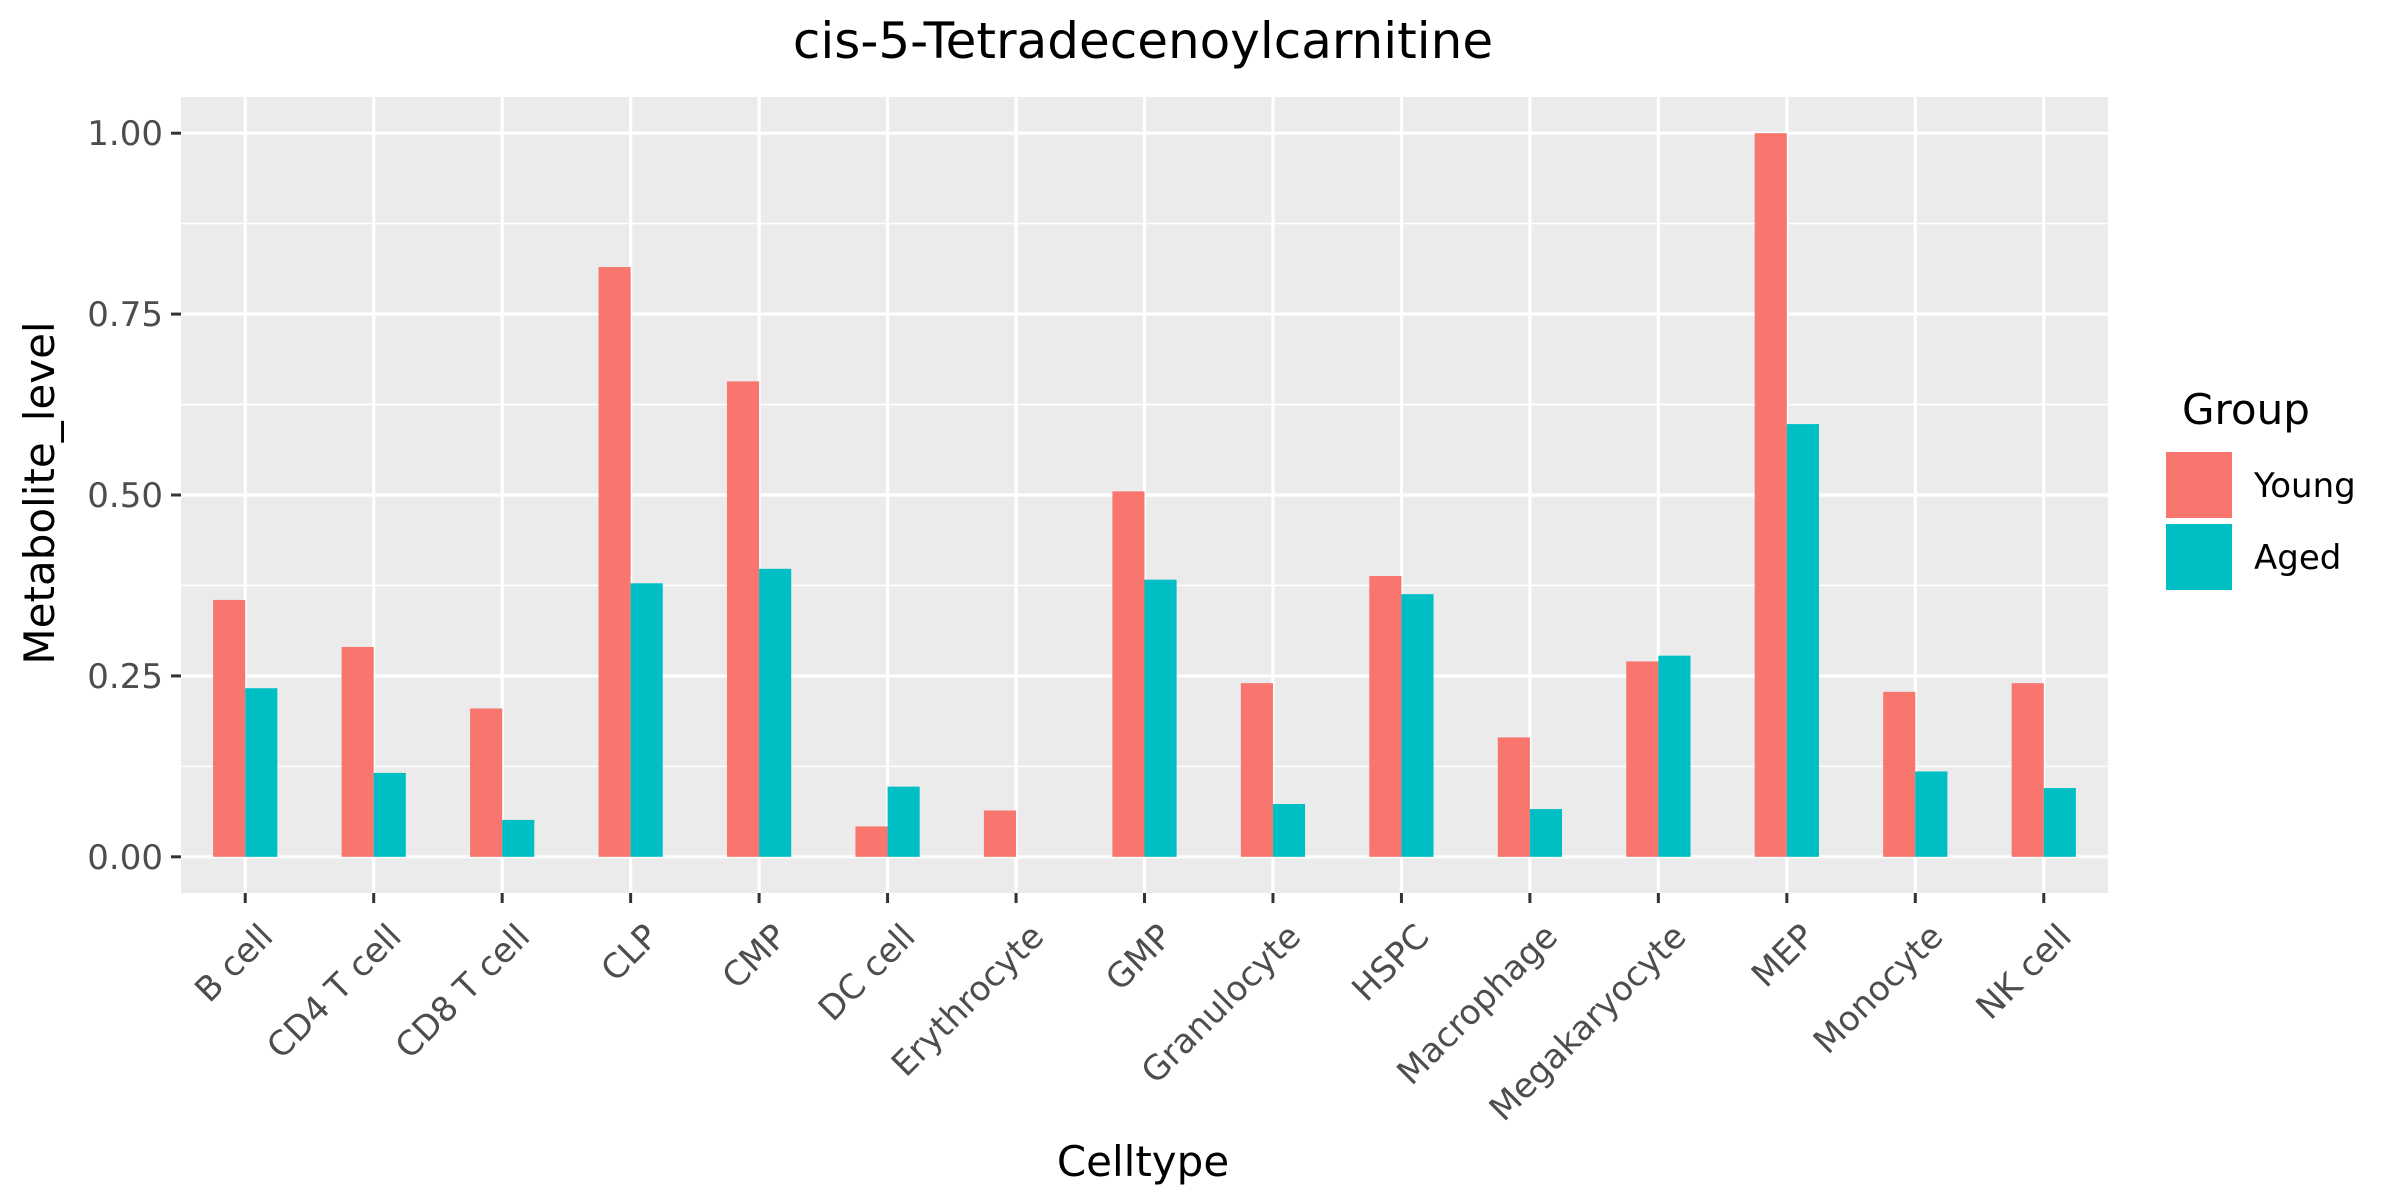 The width and height of the screenshot is (2400, 1200). What do you see at coordinates (630, 953) in the screenshot?
I see `x-tick-label: CLP` at bounding box center [630, 953].